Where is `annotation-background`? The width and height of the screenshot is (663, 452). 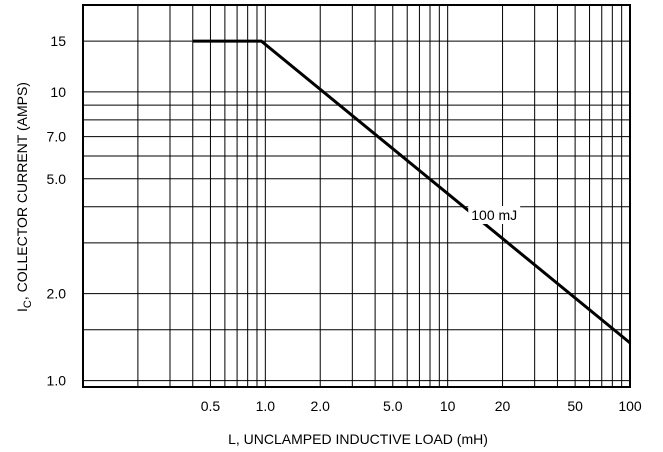 annotation-background is located at coordinates (494, 214).